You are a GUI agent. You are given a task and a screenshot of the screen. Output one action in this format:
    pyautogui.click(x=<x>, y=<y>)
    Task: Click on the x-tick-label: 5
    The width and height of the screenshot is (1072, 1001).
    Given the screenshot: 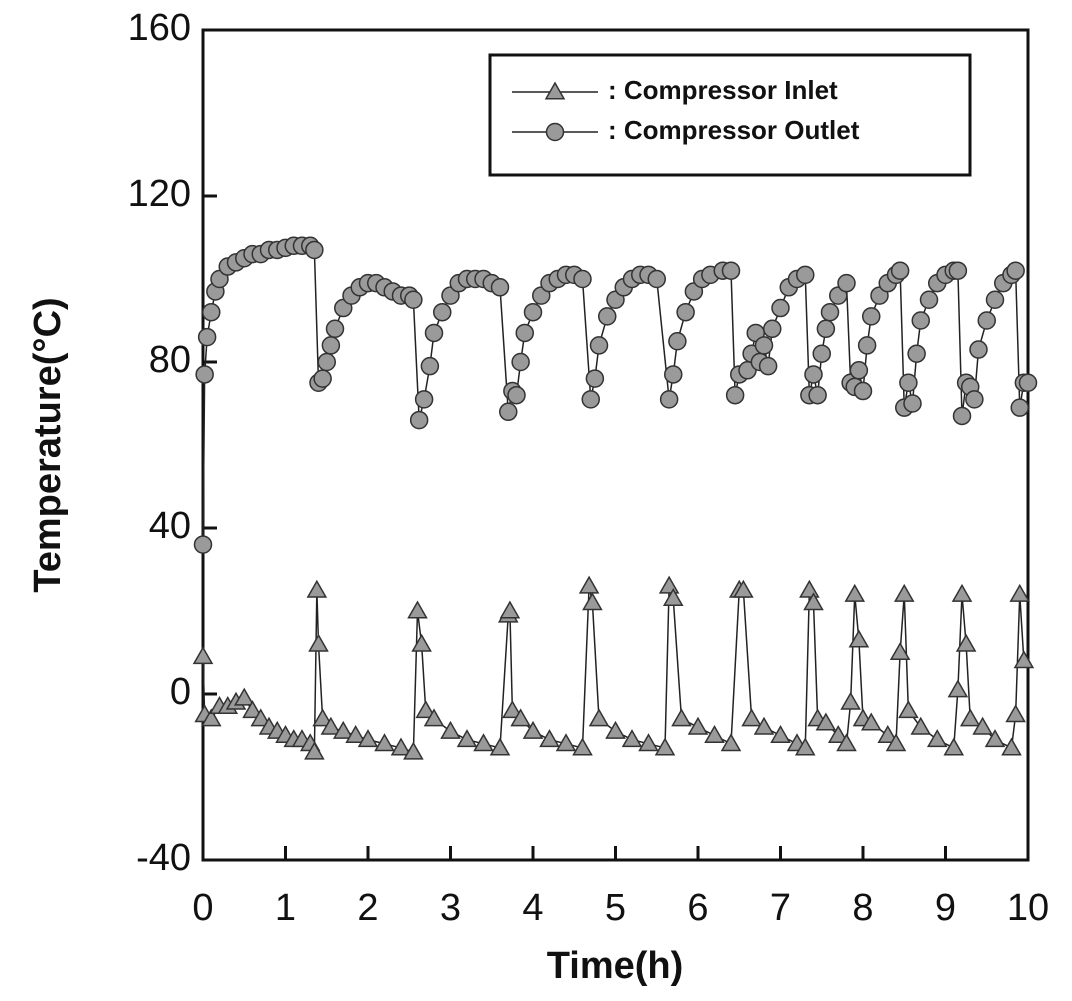 What is the action you would take?
    pyautogui.click(x=615, y=908)
    